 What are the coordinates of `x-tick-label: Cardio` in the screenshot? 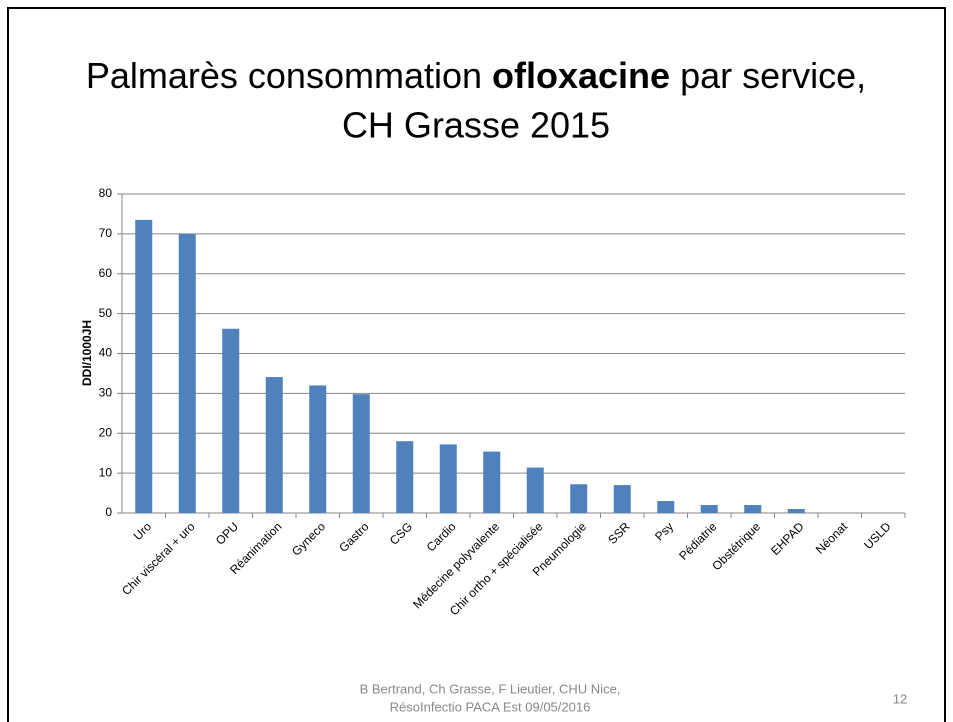 It's located at (441, 536).